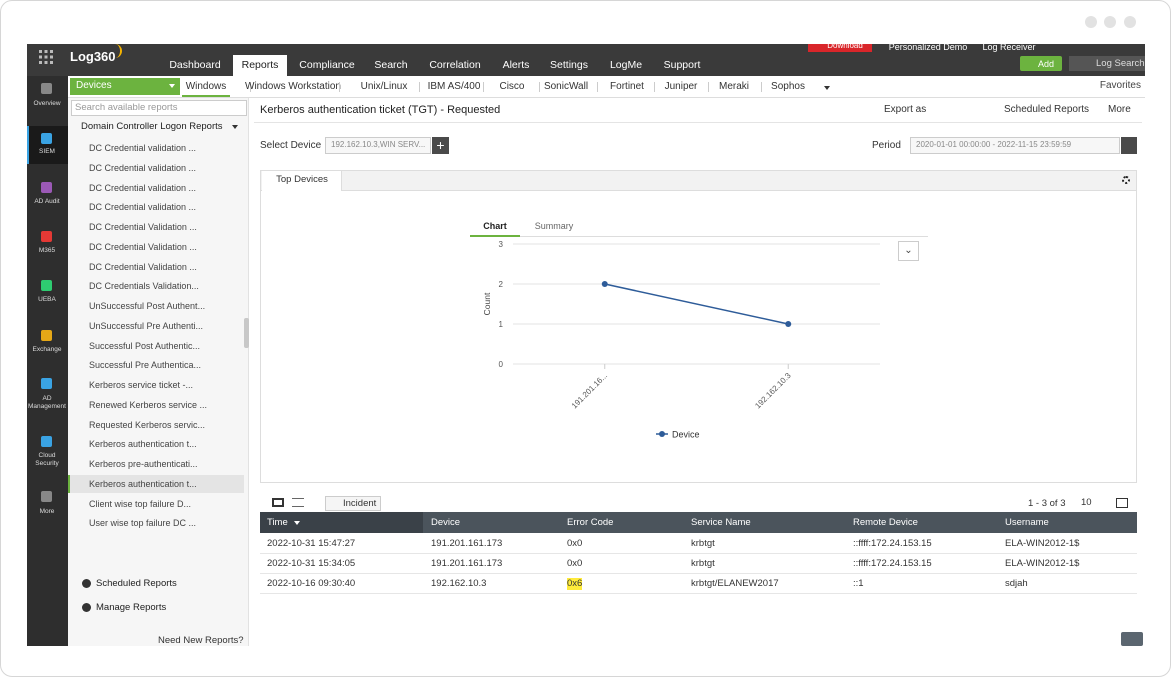 The image size is (1172, 678). I want to click on settings-gear, so click(1126, 180).